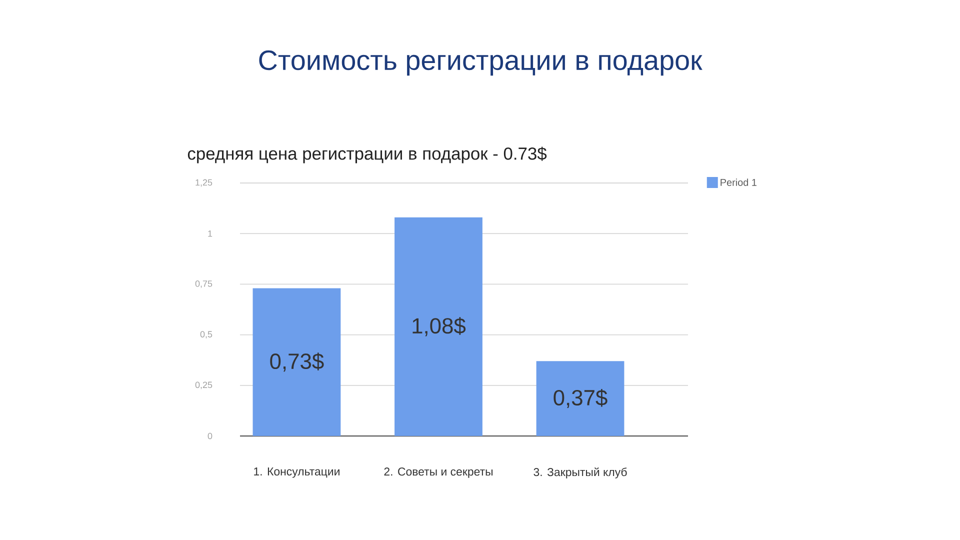 The image size is (960, 540). What do you see at coordinates (738, 182) in the screenshot?
I see `legend-label: Period 1` at bounding box center [738, 182].